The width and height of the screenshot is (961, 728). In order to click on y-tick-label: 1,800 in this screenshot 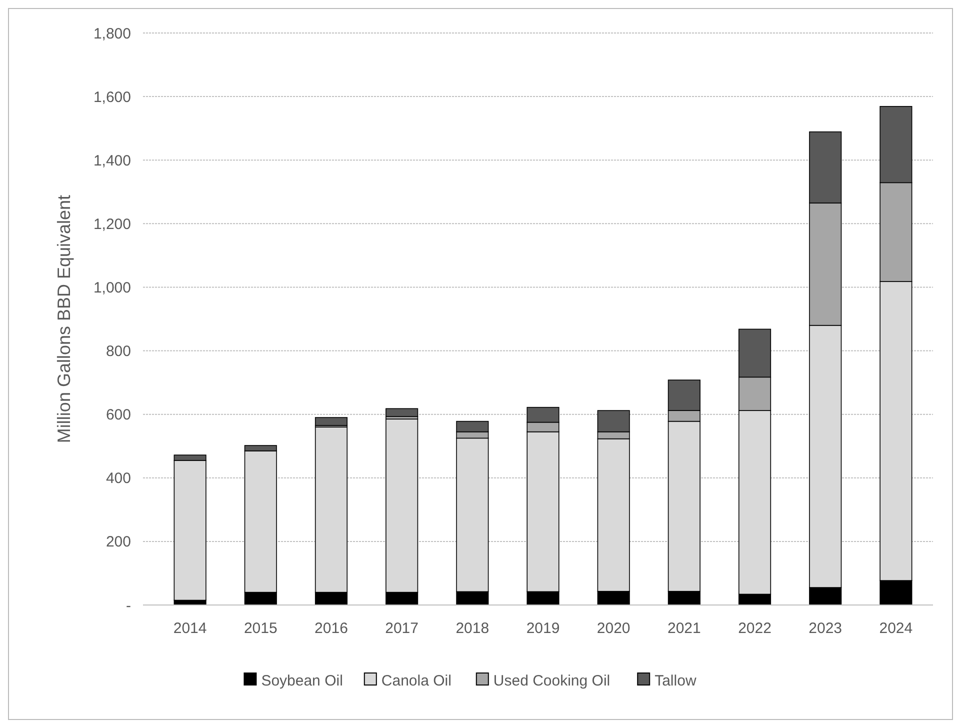, I will do `click(112, 33)`.